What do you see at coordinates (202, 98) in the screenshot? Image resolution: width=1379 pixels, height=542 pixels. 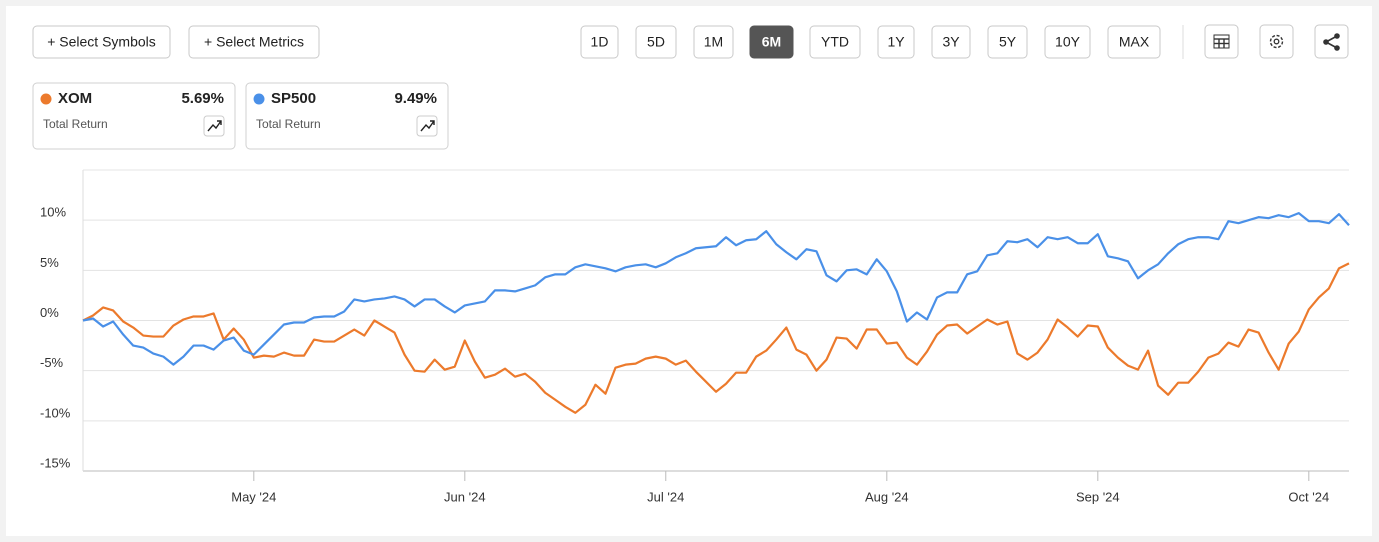 I see `legend-value: 5.69%` at bounding box center [202, 98].